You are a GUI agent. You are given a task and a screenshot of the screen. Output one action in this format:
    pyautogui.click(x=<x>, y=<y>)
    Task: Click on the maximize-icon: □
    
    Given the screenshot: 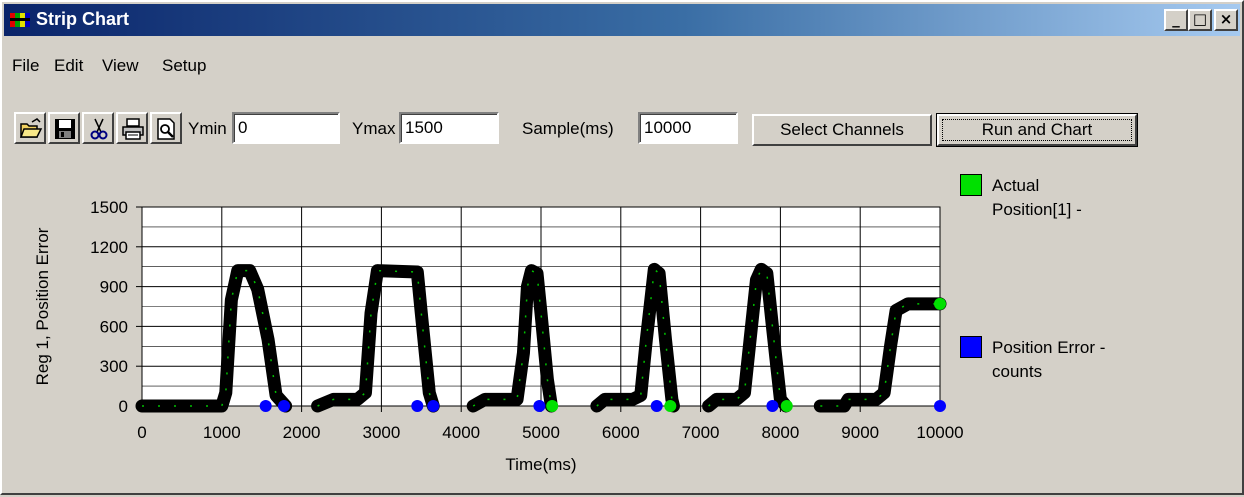 What is the action you would take?
    pyautogui.click(x=1200, y=19)
    